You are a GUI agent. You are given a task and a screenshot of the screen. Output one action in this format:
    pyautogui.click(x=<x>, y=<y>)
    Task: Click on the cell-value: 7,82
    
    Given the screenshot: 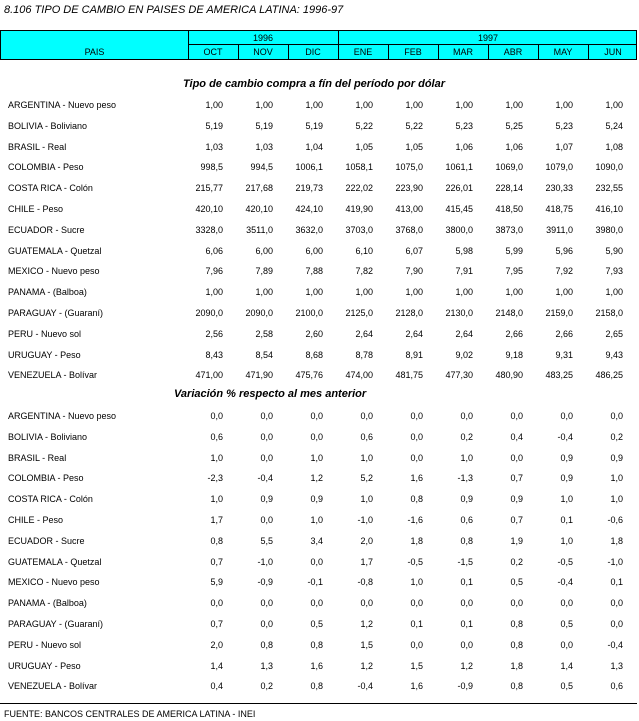 What is the action you would take?
    pyautogui.click(x=364, y=271)
    